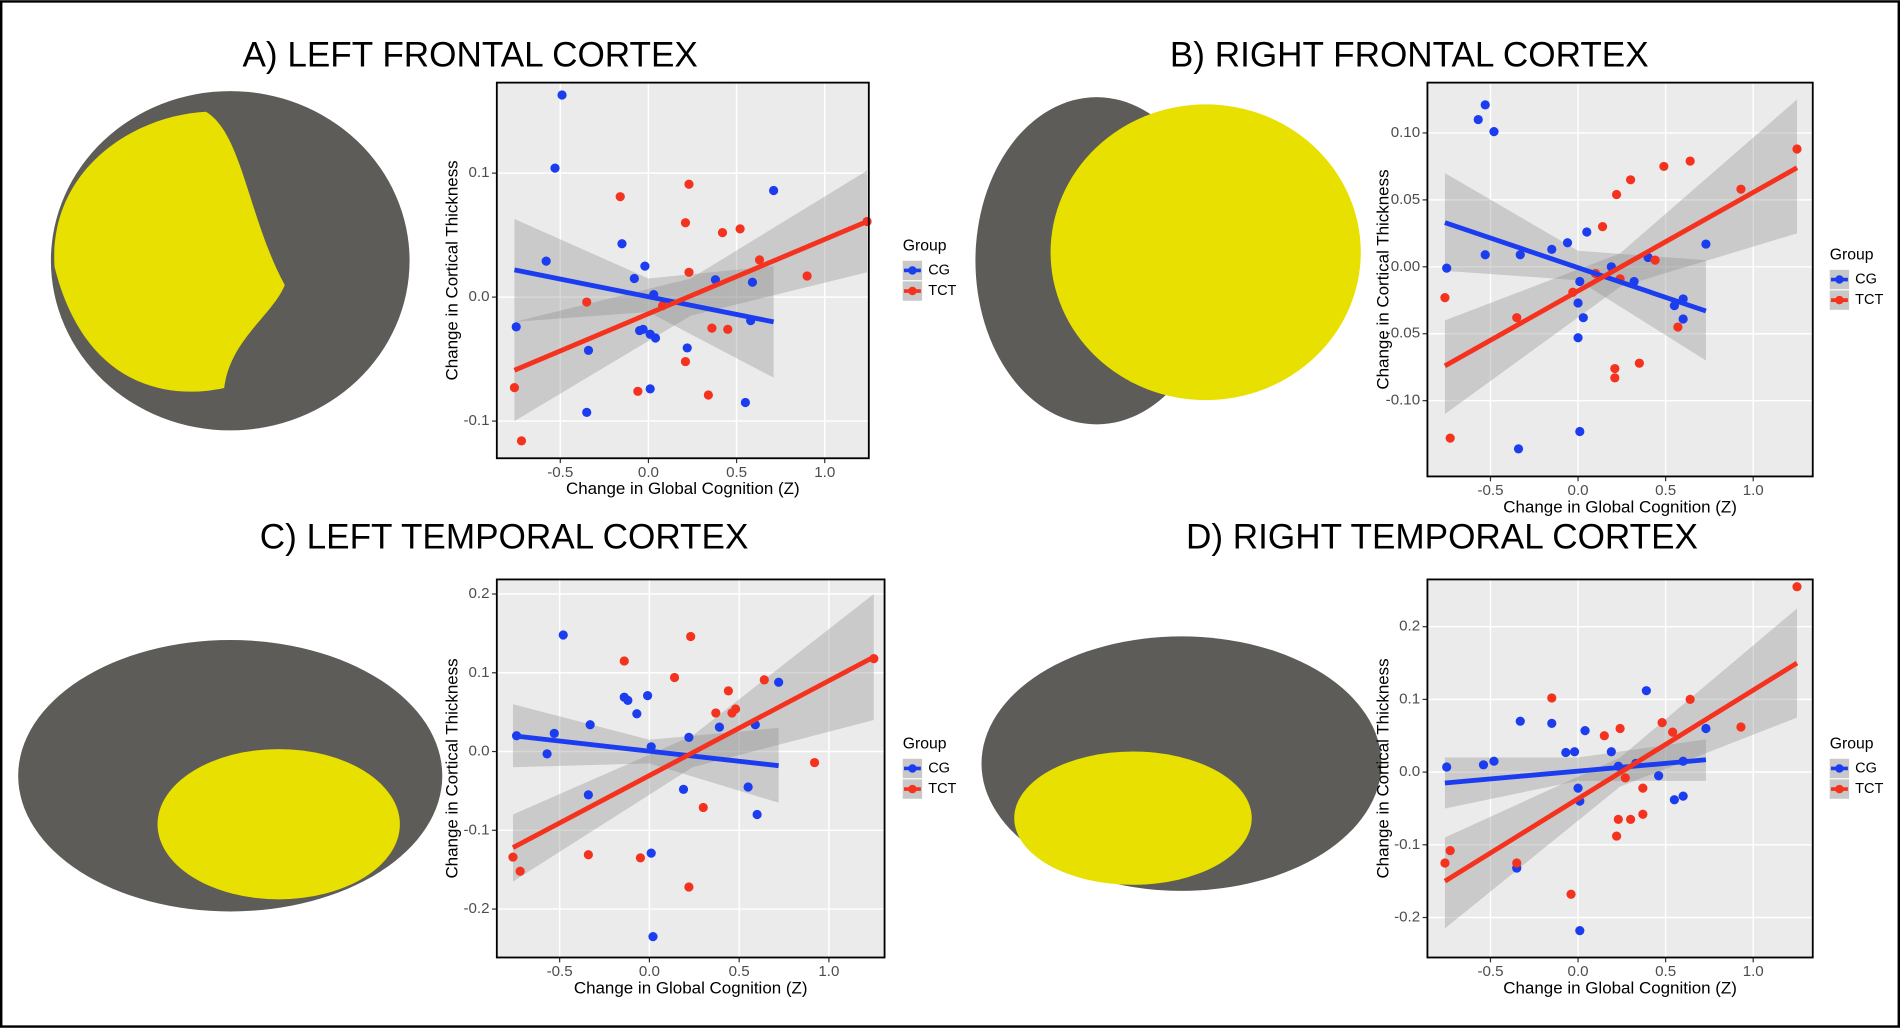 The height and width of the screenshot is (1028, 1900). I want to click on x-tick-label: 1.0, so click(828, 971).